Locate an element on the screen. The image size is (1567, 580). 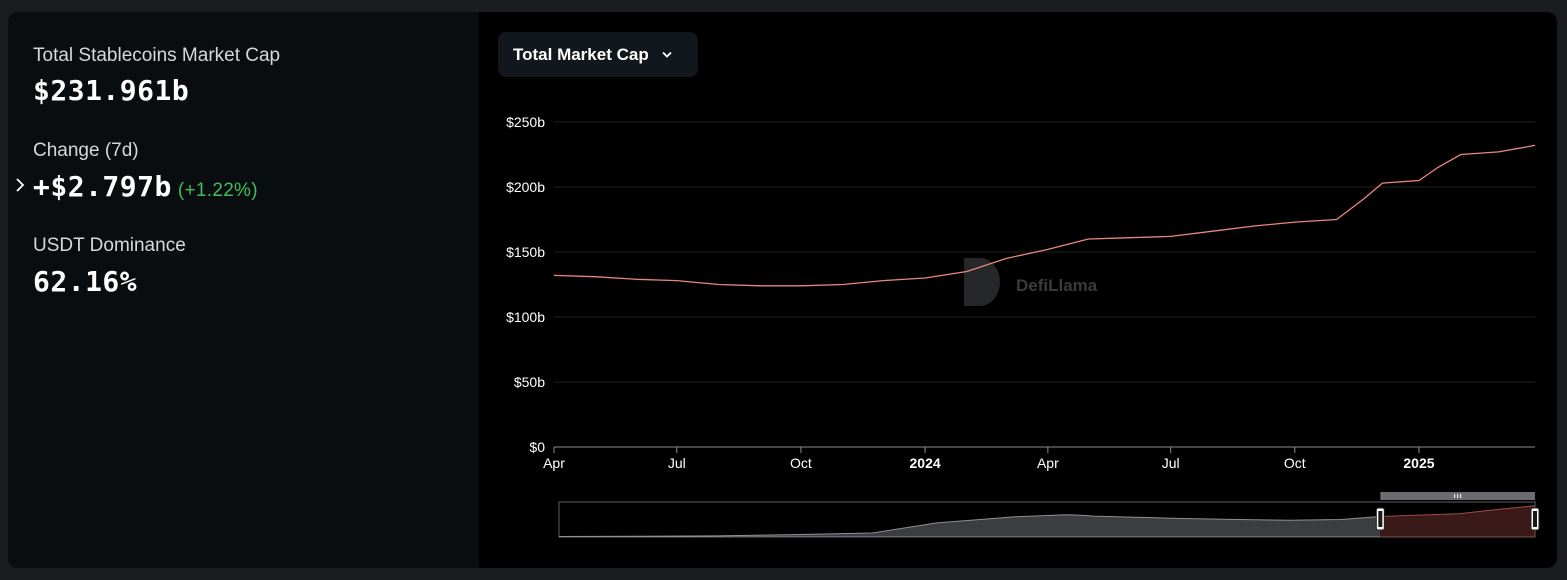
dominance-label: USDT Dominance is located at coordinates (109, 245).